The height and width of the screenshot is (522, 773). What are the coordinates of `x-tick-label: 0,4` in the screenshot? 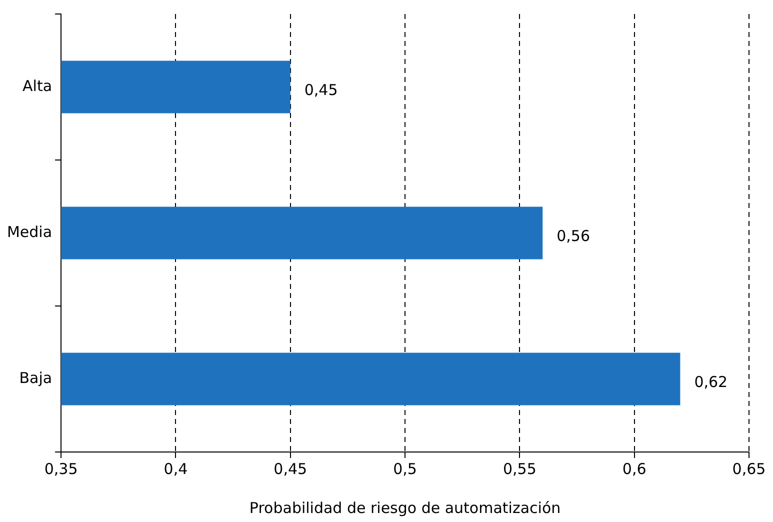 It's located at (176, 469).